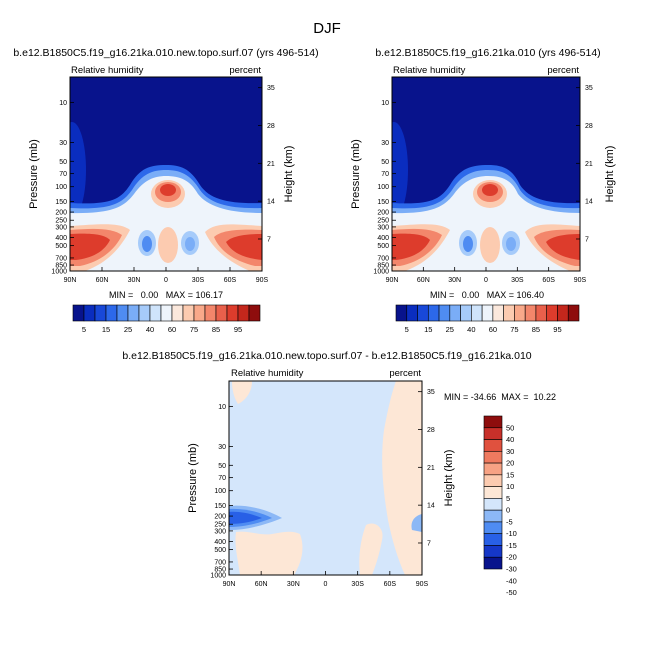 The width and height of the screenshot is (654, 659). Describe the element at coordinates (61, 202) in the screenshot. I see `panel-a-ytick-label-5: 150` at that location.